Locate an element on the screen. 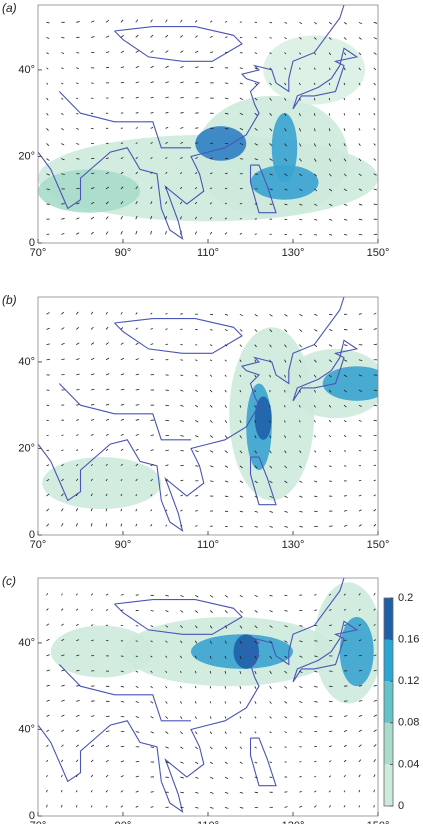  shading is located at coordinates (314, 70).